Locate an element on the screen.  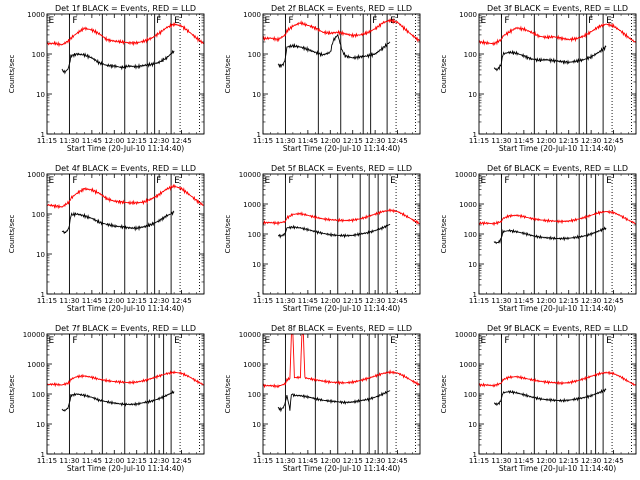
chart-title: Det 6f BLACK = Events, RED = LLD is located at coordinates (557, 168).